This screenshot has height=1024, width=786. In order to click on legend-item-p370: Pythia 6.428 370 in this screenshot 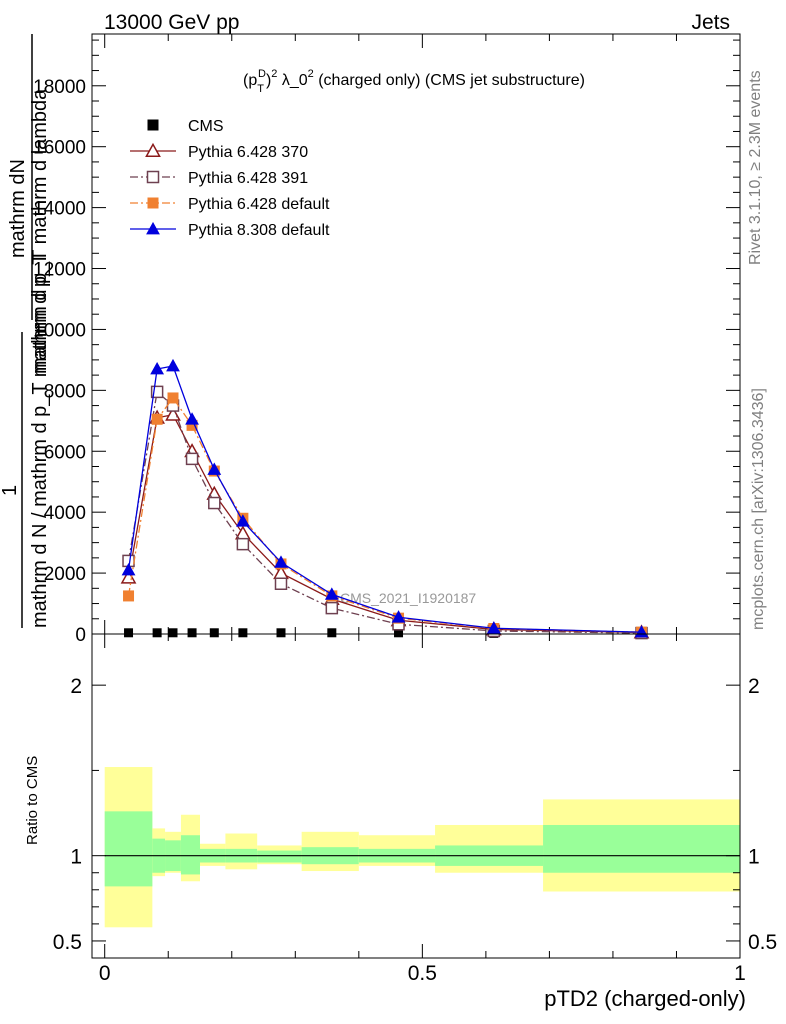, I will do `click(219, 151)`.